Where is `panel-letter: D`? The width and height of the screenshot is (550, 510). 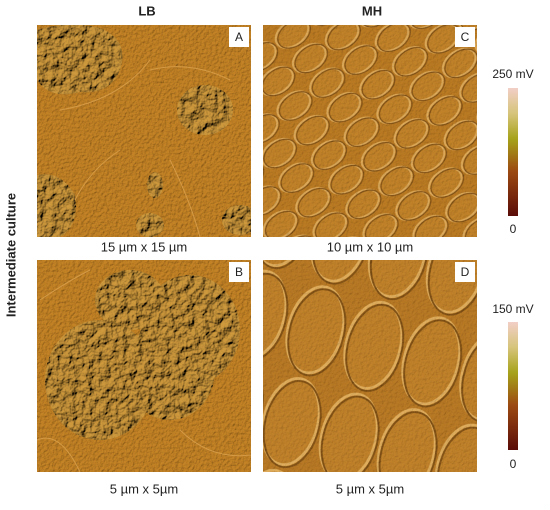 panel-letter: D is located at coordinates (465, 272).